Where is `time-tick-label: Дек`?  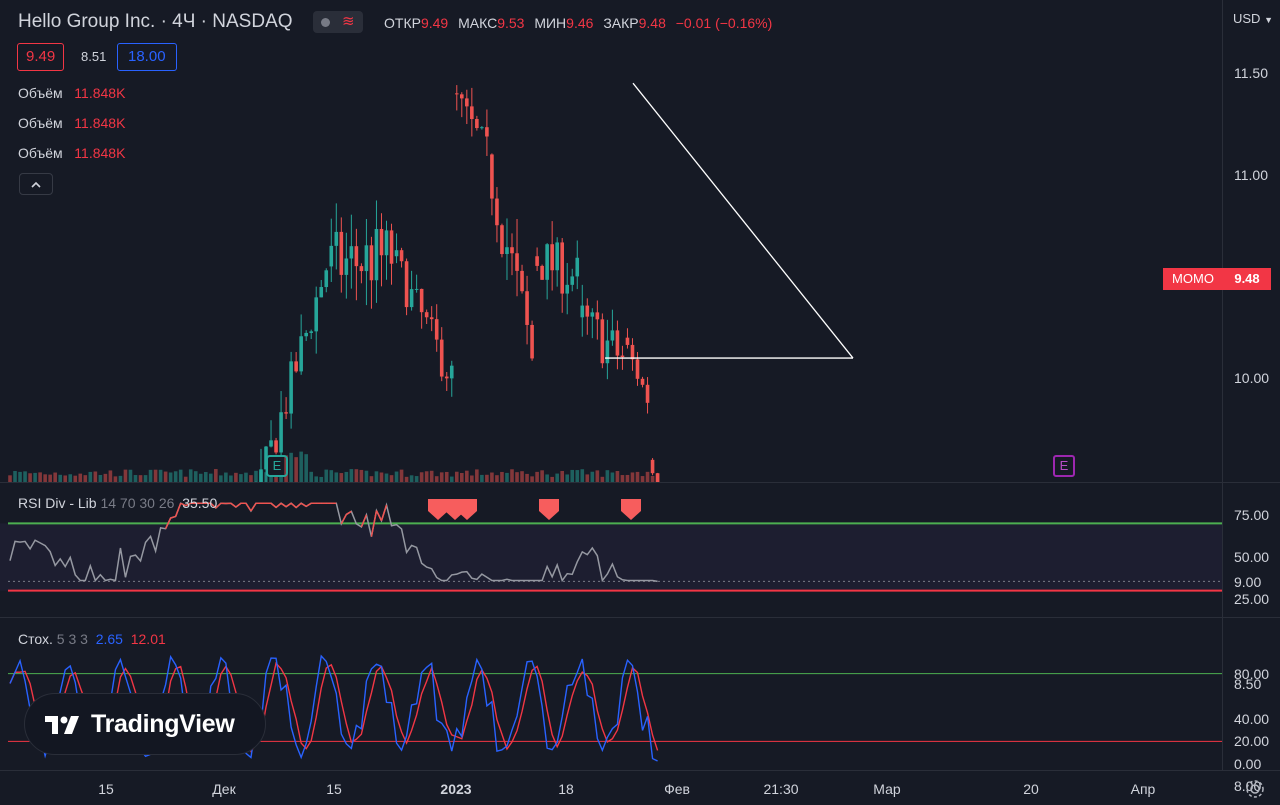 time-tick-label: Дек is located at coordinates (223, 789).